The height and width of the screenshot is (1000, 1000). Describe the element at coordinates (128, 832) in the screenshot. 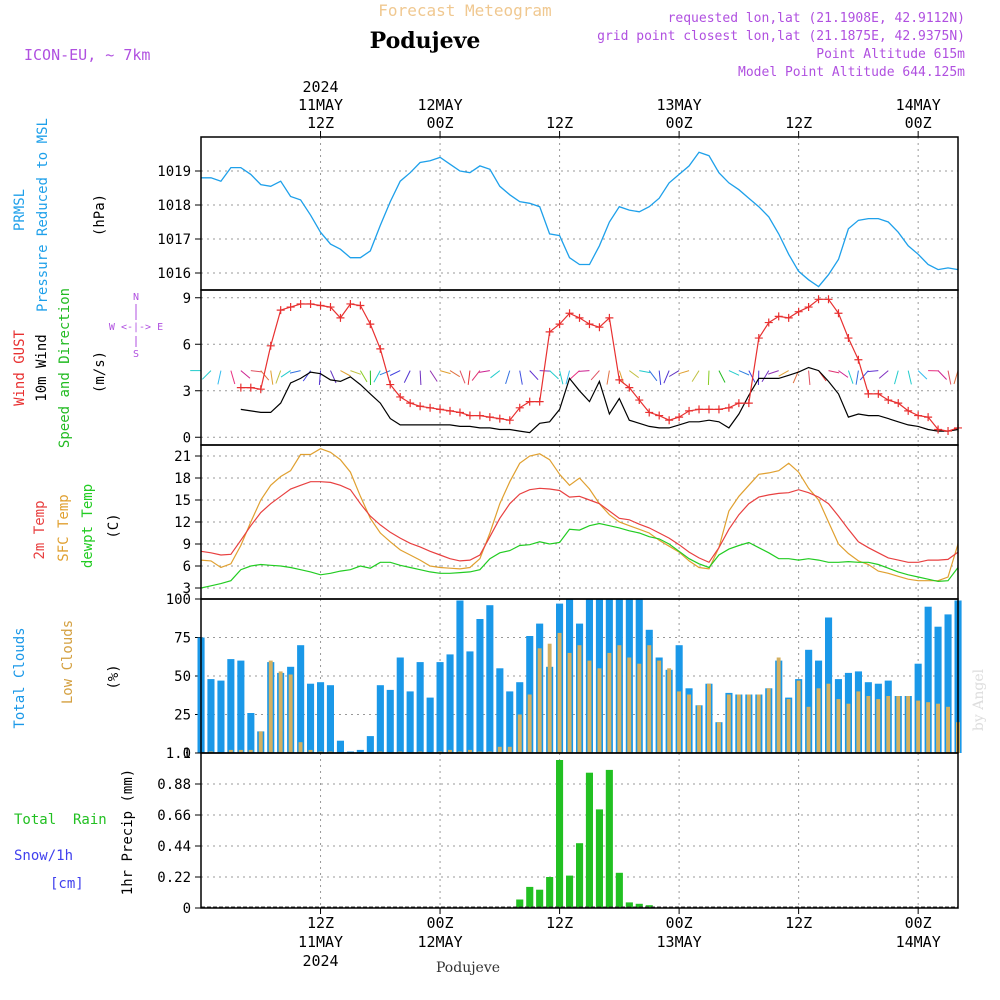

I see `precip-label-1hr: 1hr Precip (mm)` at that location.